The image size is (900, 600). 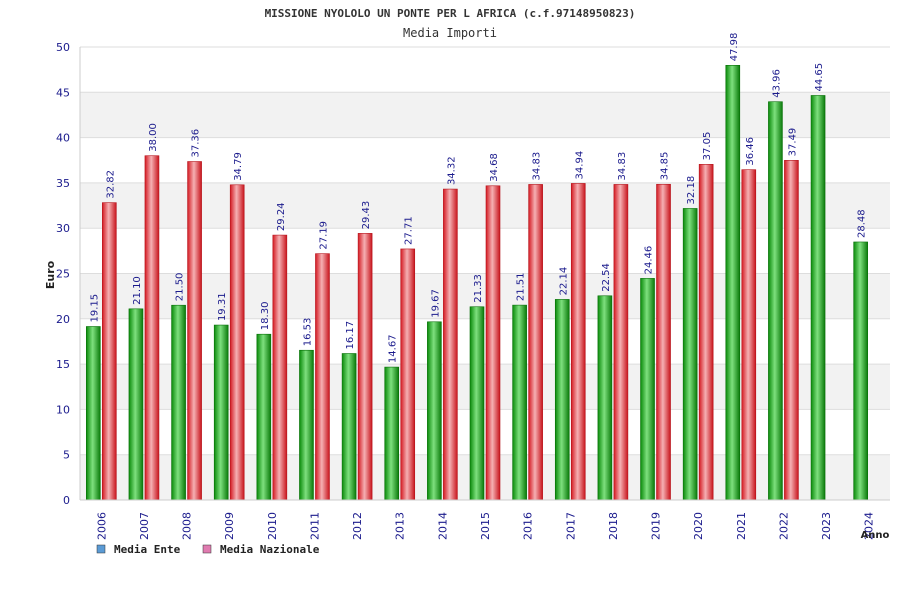 What do you see at coordinates (409, 230) in the screenshot?
I see `data-label: 27.71` at bounding box center [409, 230].